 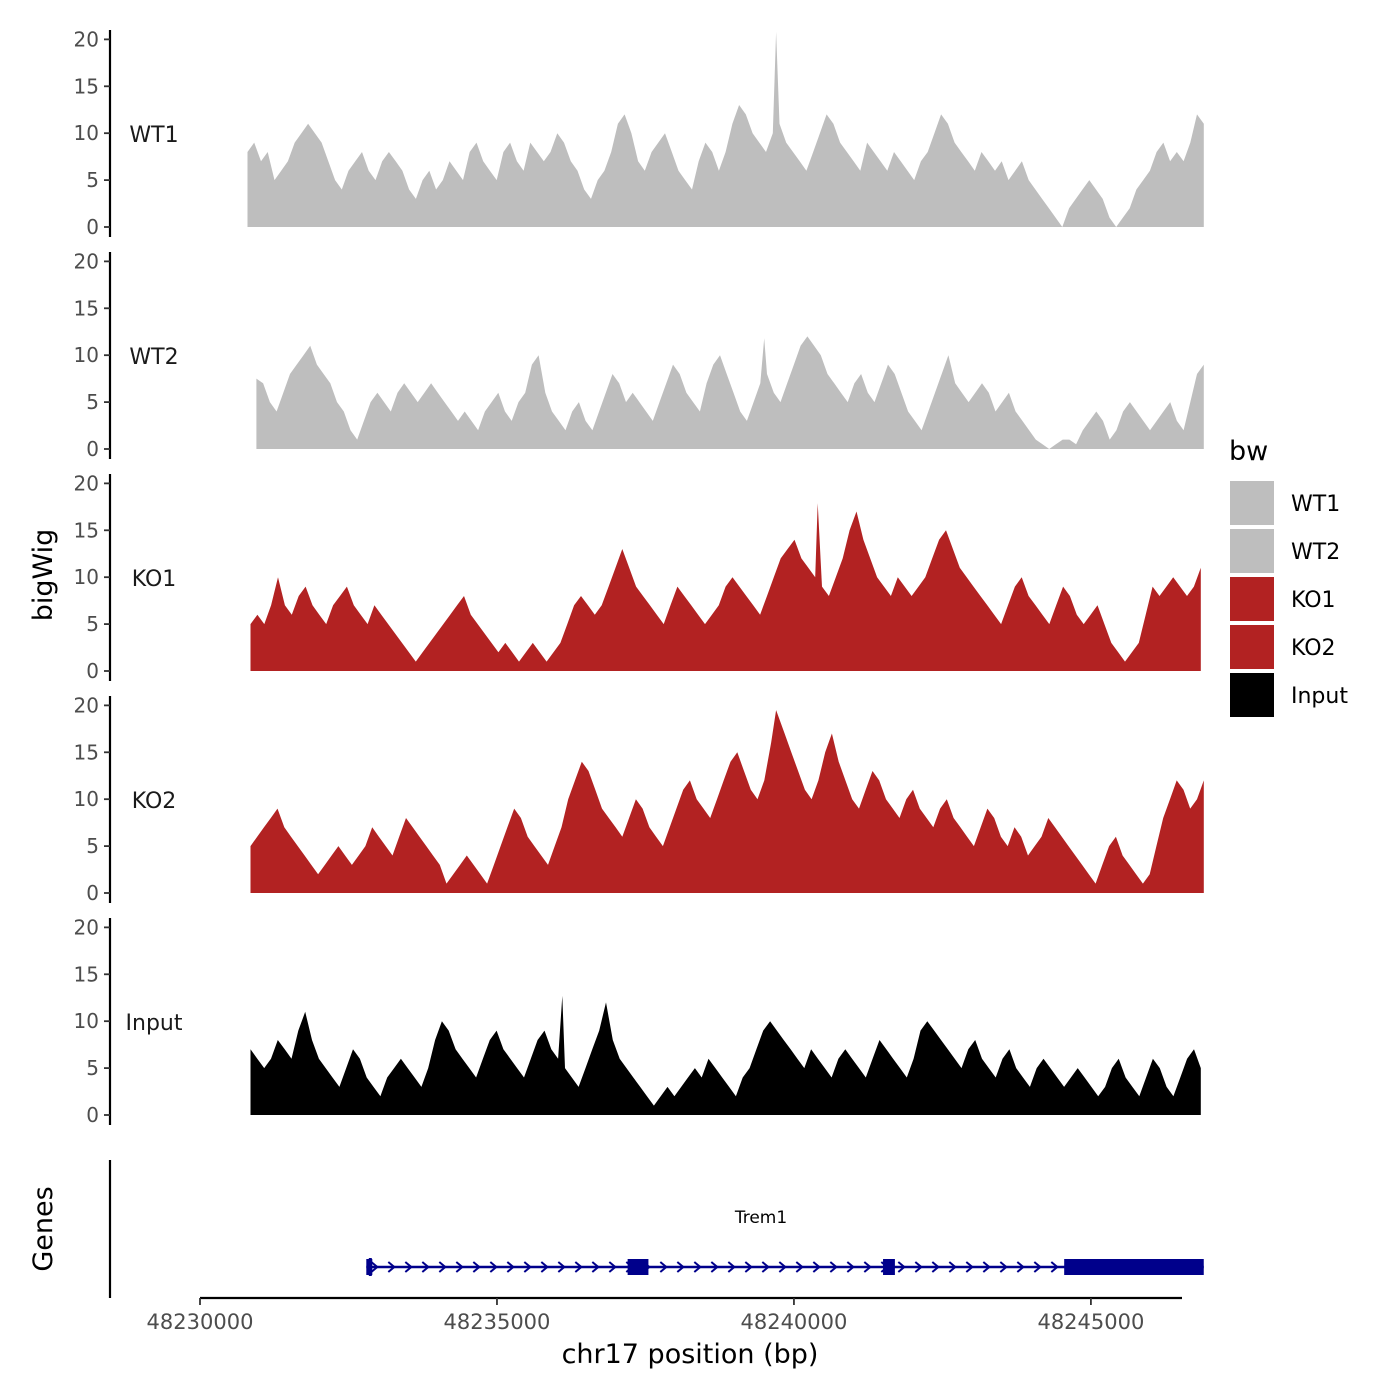 I want to click on track-ko2: 0 5 10 15 20 KO2, so click(x=639, y=799).